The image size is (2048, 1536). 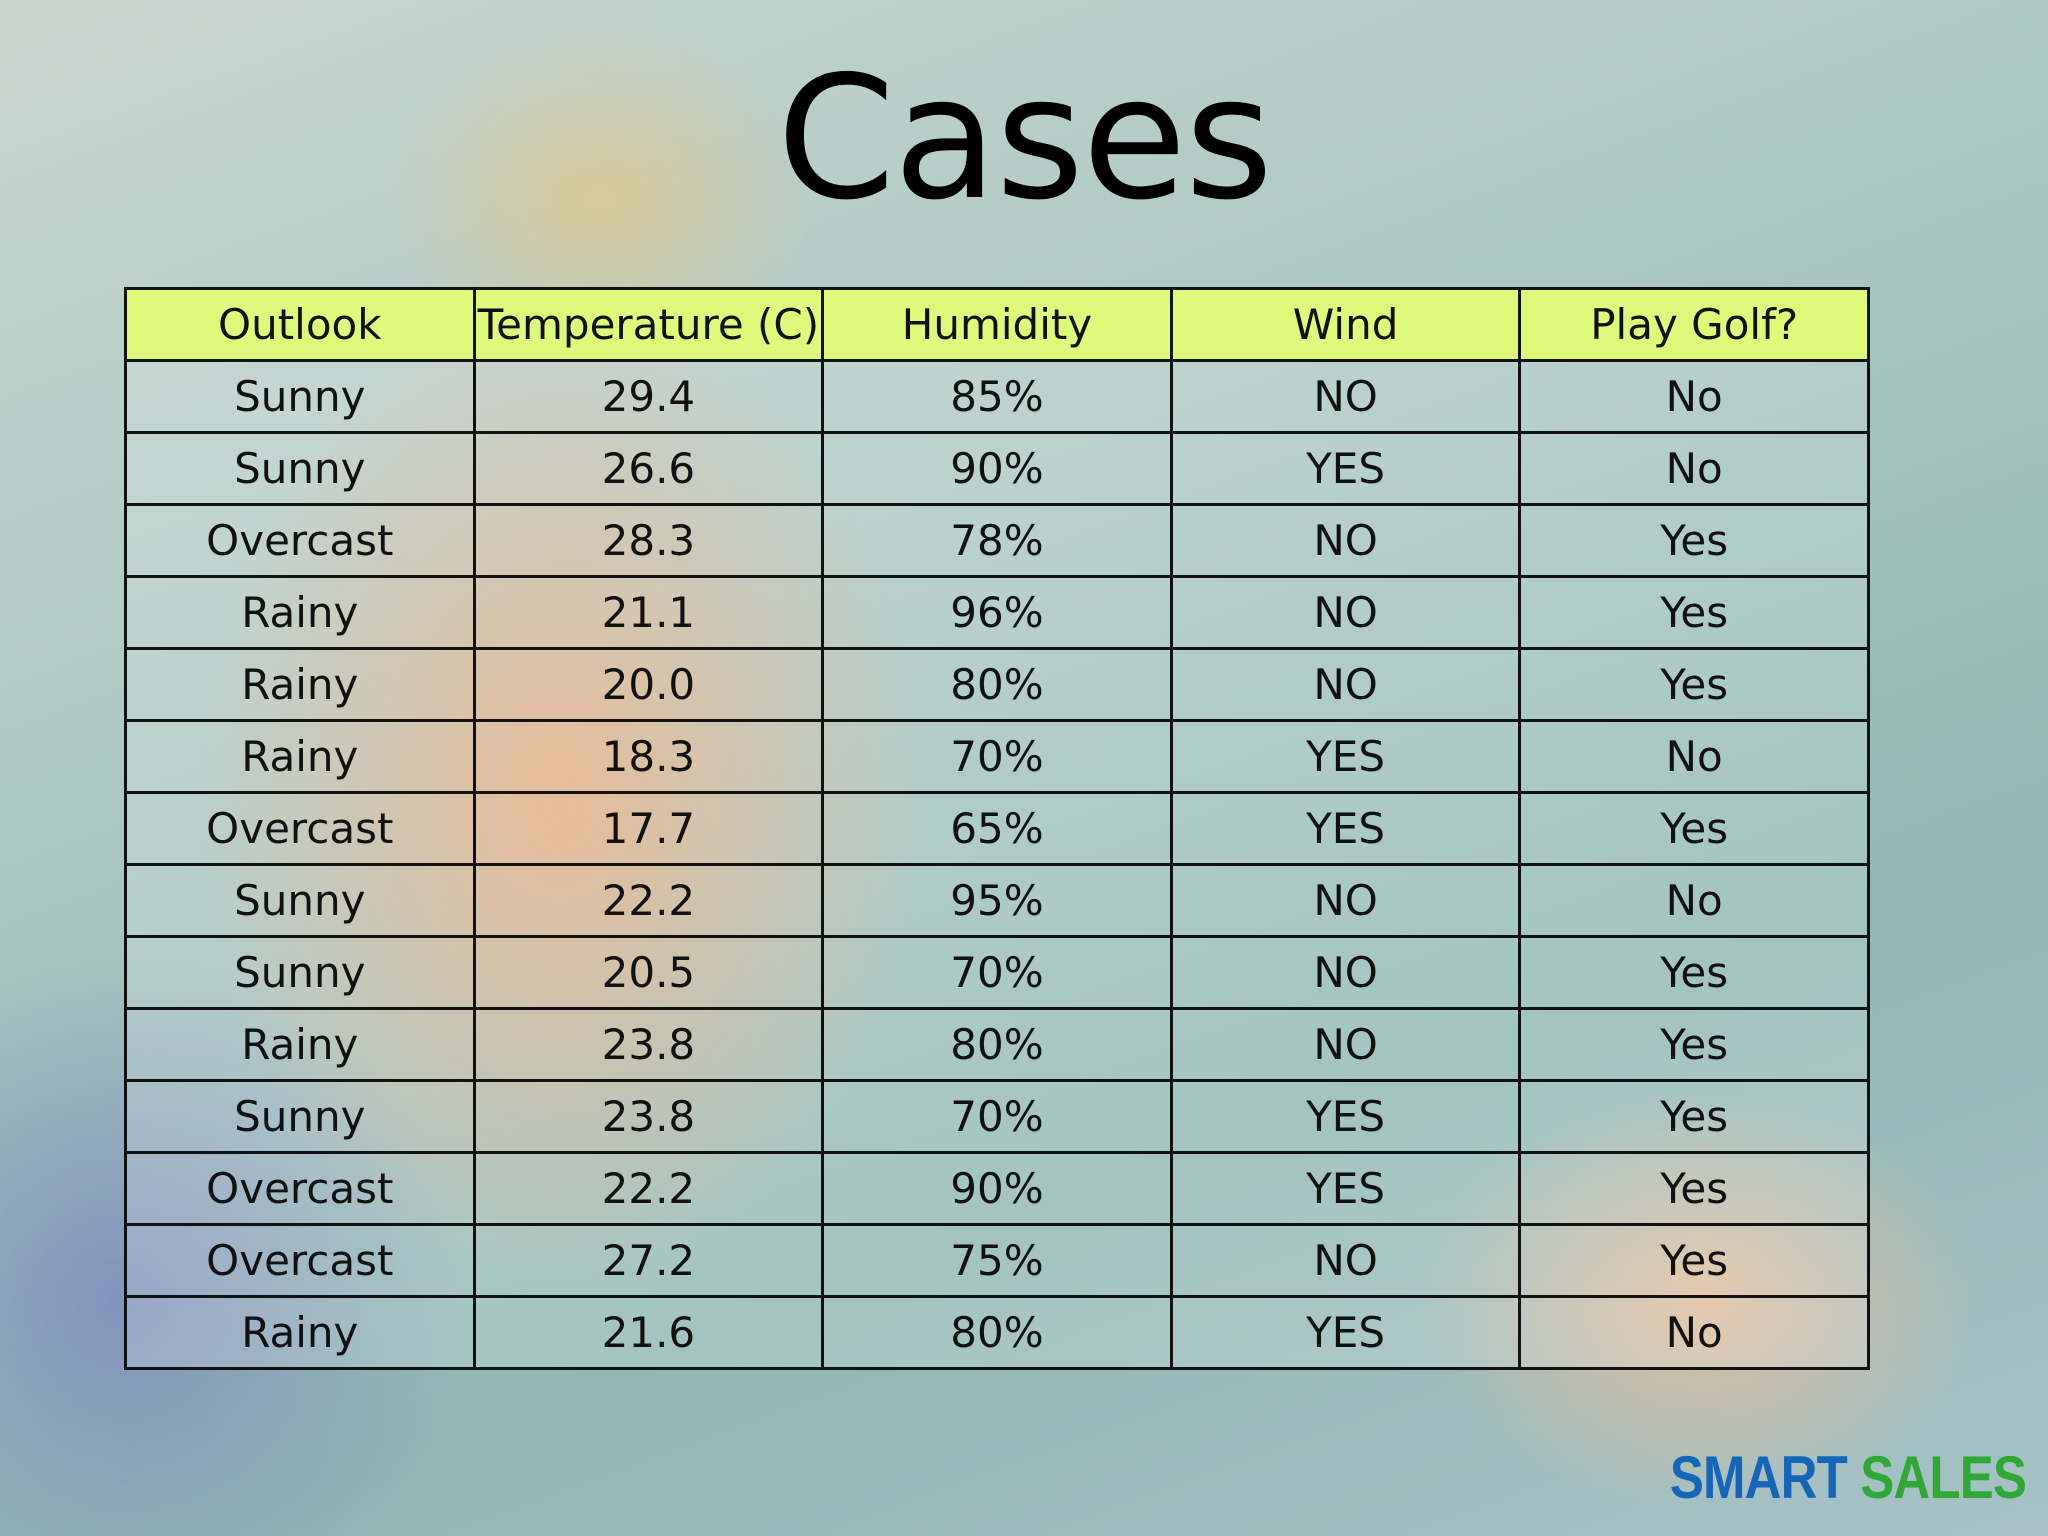 I want to click on column-header: Play Golf?, so click(x=1694, y=324).